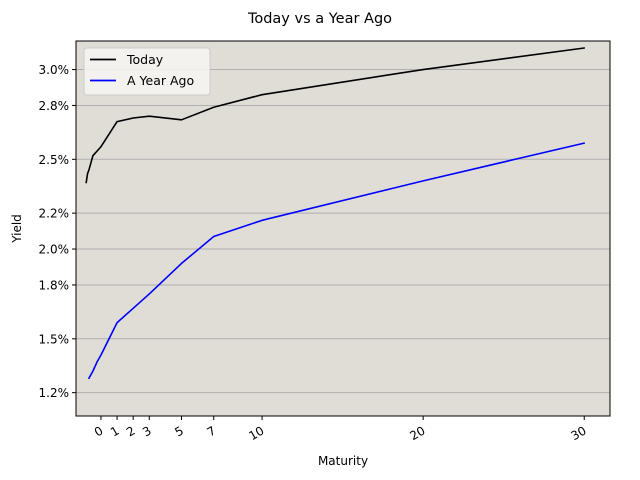 Image resolution: width=640 pixels, height=480 pixels. What do you see at coordinates (57, 231) in the screenshot?
I see `y-axis-ticks: 1.2% 1.5% 1.8% 2.0% 2.2% 2.5% 2.8% 3.0%` at bounding box center [57, 231].